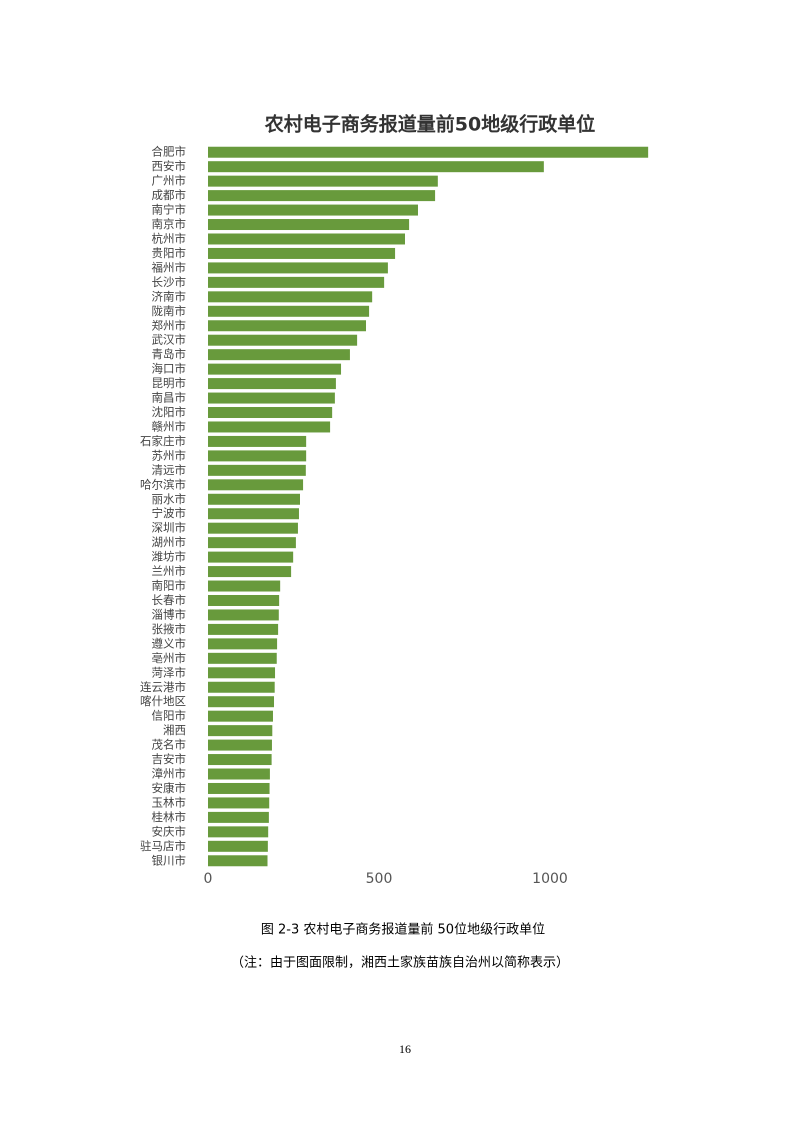  Describe the element at coordinates (169, 614) in the screenshot. I see `y-tick-label: 淄博市` at that location.